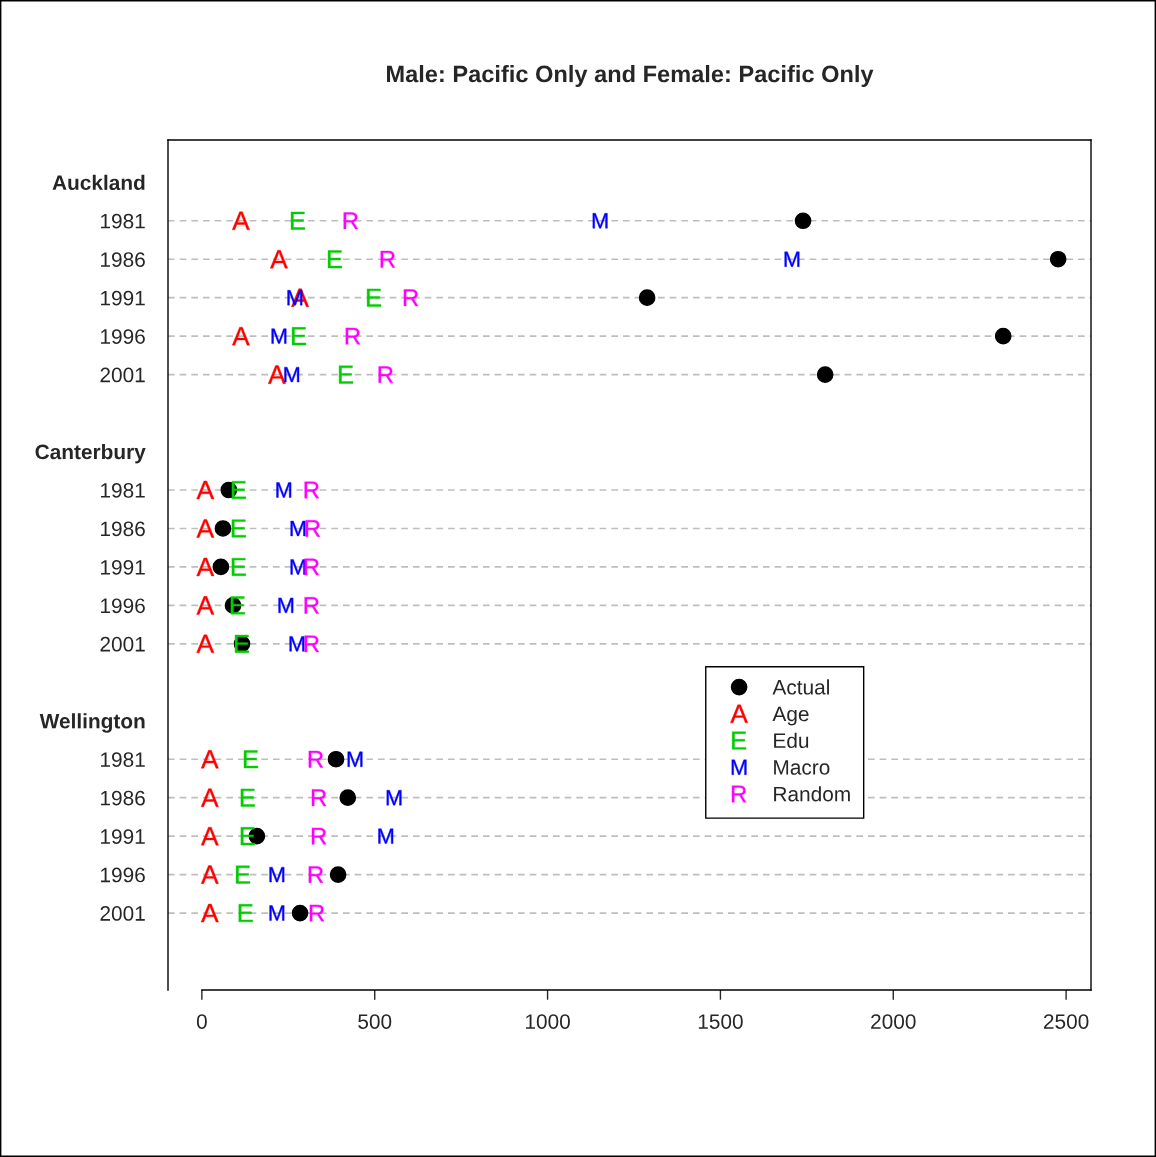  What do you see at coordinates (812, 794) in the screenshot?
I see `legend-label: Random` at bounding box center [812, 794].